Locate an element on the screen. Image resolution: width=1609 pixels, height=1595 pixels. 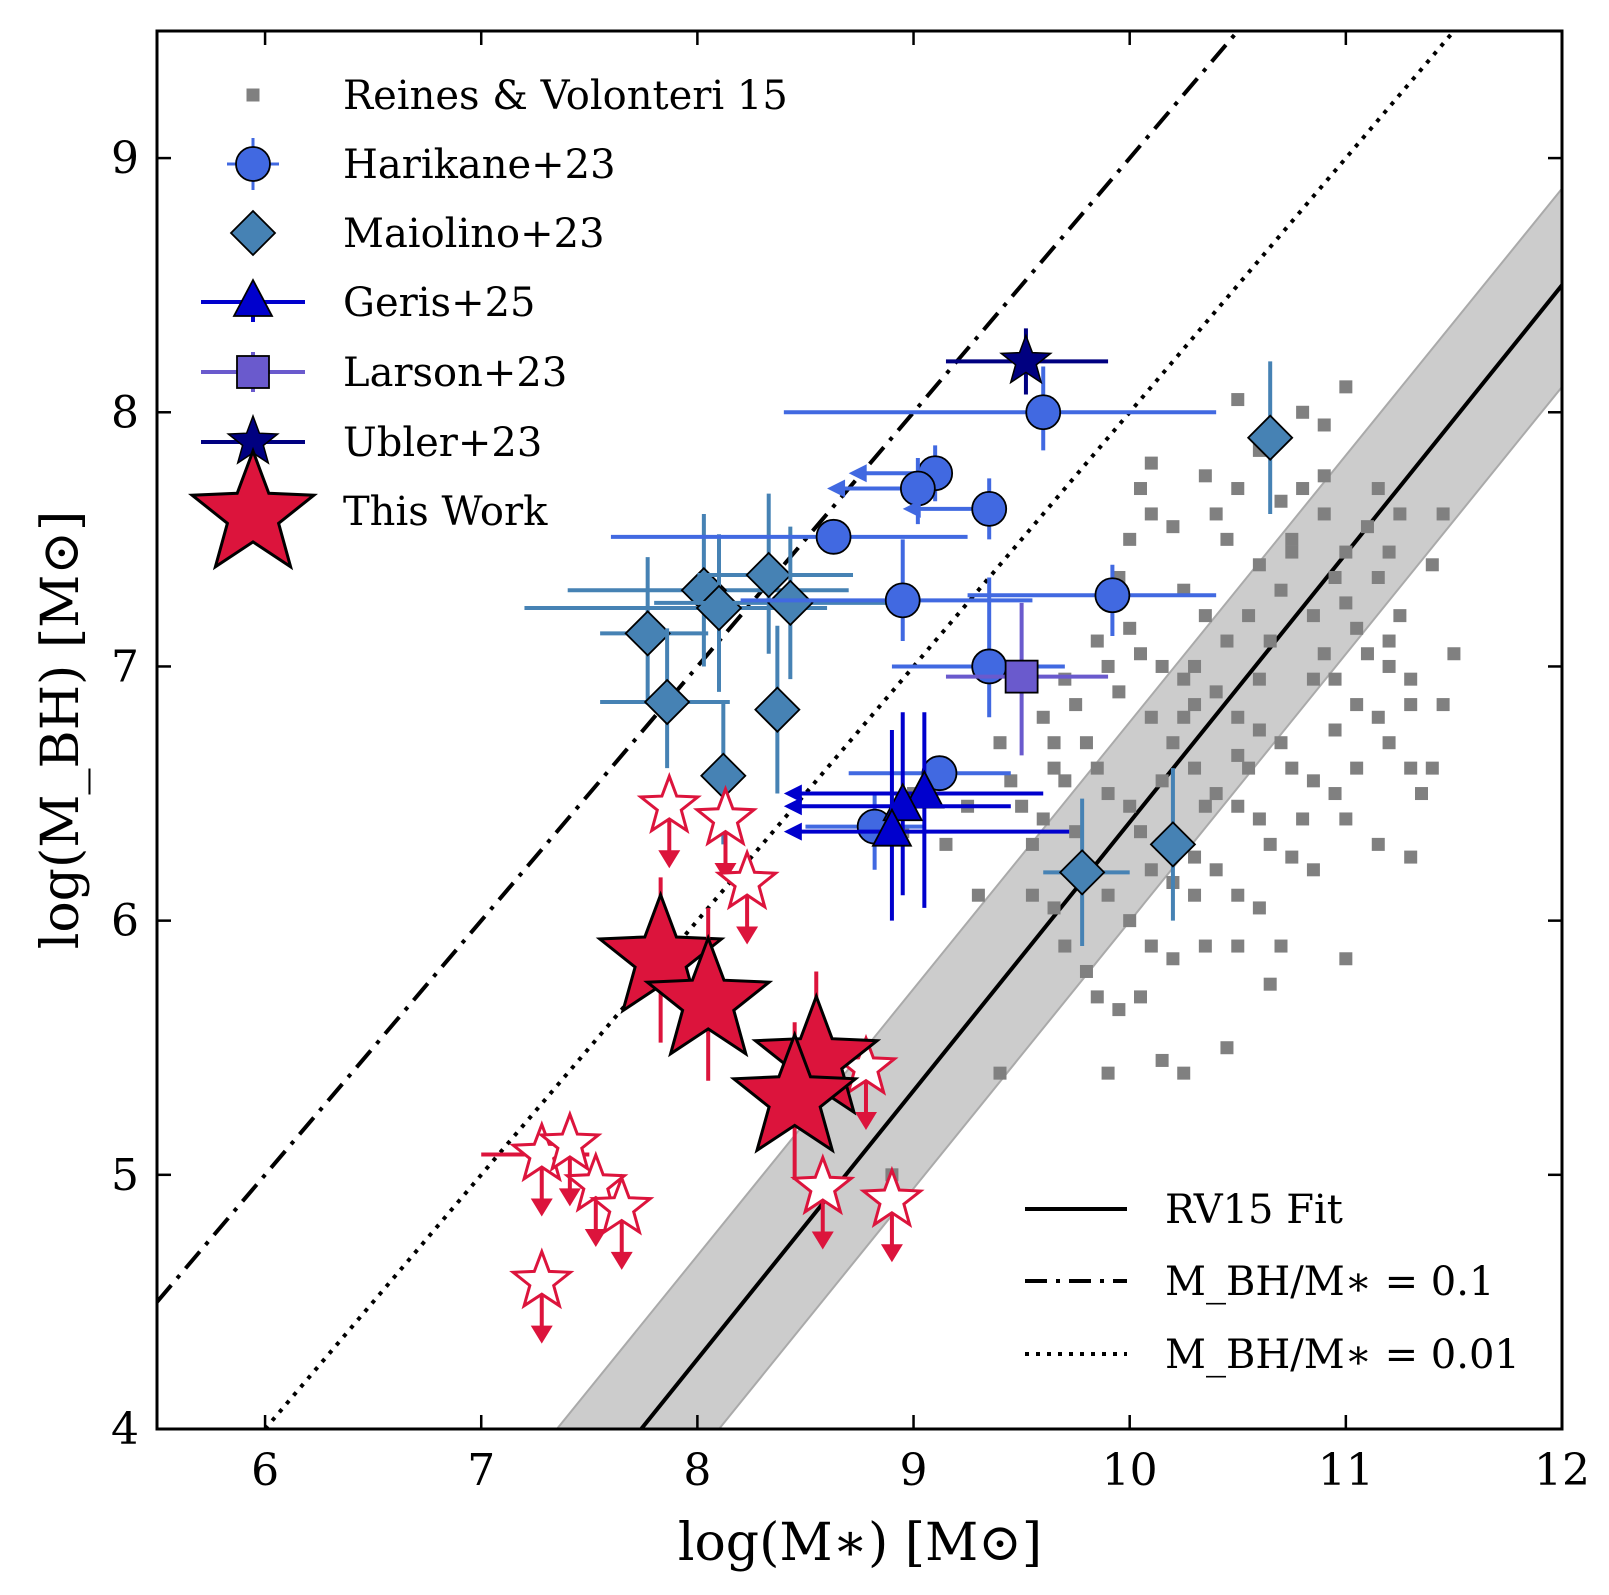
legend-line-label: M_BH/M∗ = 0.01 is located at coordinates (1342, 1355).